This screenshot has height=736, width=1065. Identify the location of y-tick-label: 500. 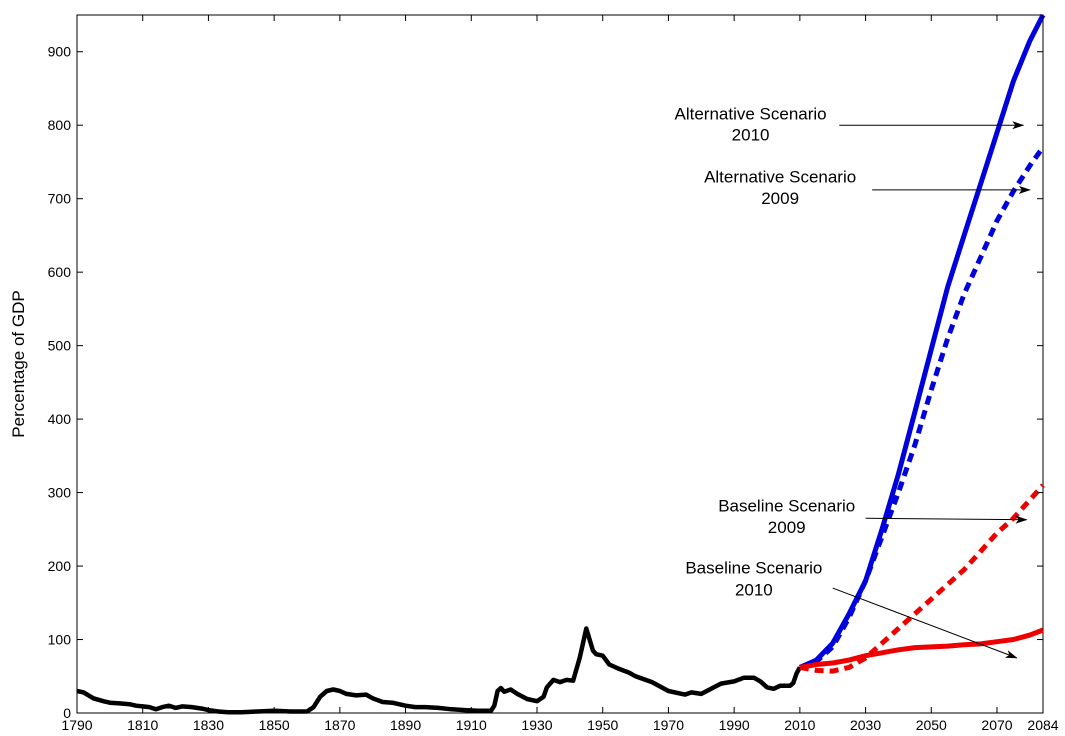
(60, 346).